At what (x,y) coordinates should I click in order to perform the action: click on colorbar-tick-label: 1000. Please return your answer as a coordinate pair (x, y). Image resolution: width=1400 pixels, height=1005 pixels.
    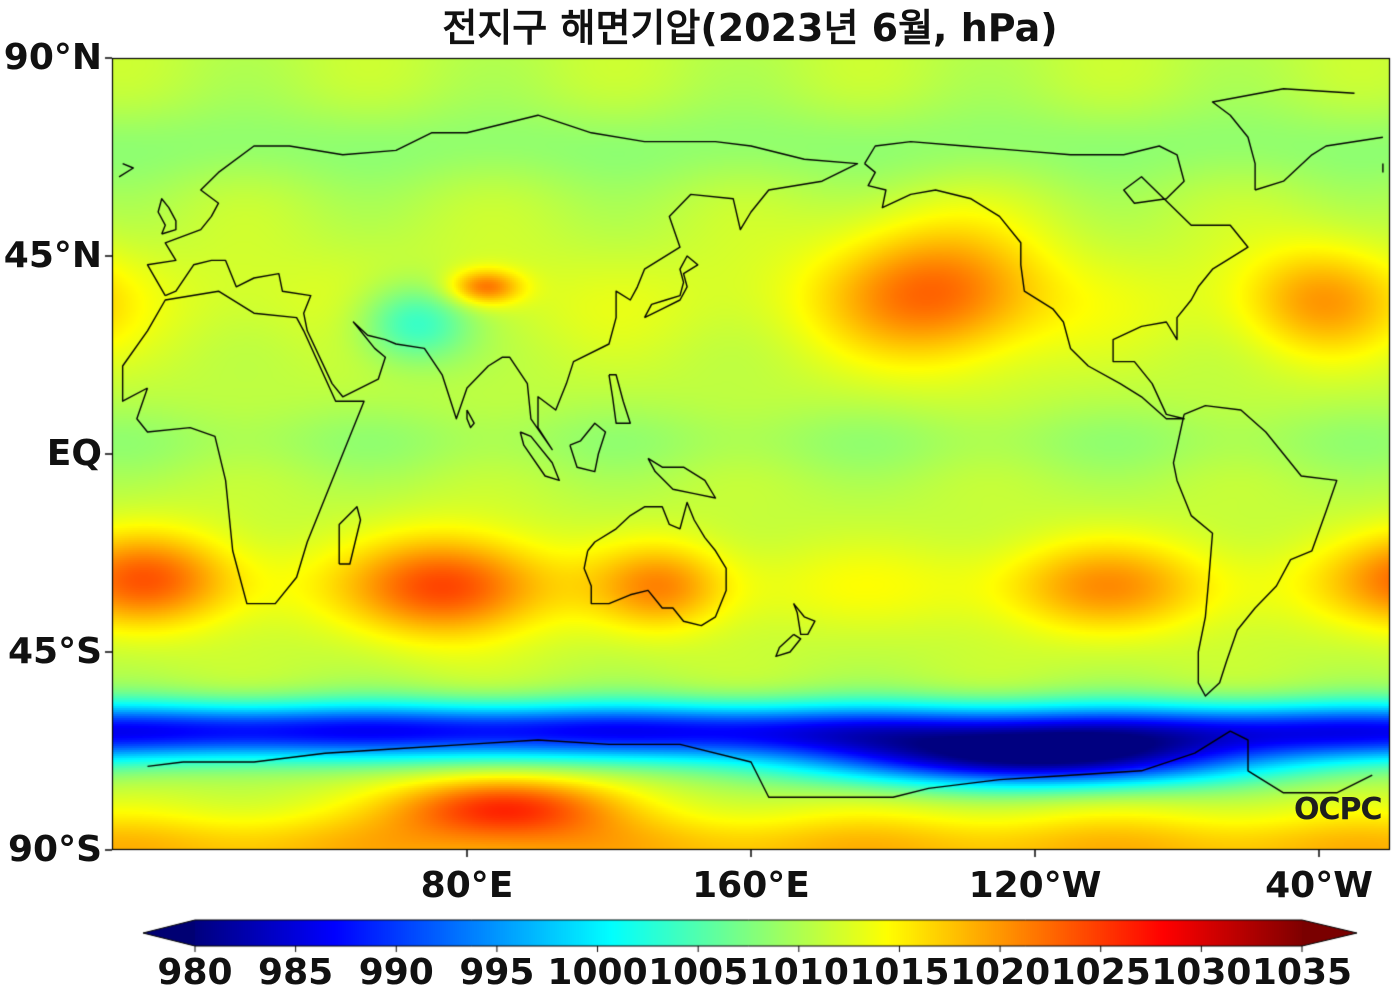
    Looking at the image, I should click on (597, 972).